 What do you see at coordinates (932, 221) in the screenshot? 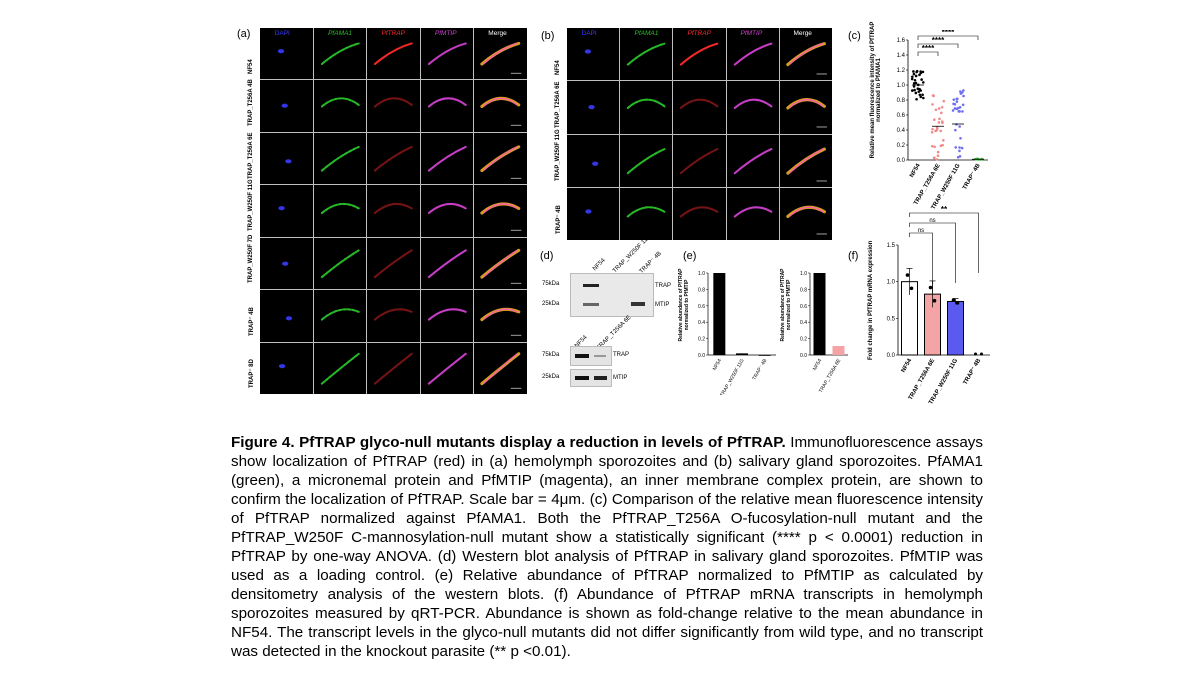
I see `f-sig-label-2: ns` at bounding box center [932, 221].